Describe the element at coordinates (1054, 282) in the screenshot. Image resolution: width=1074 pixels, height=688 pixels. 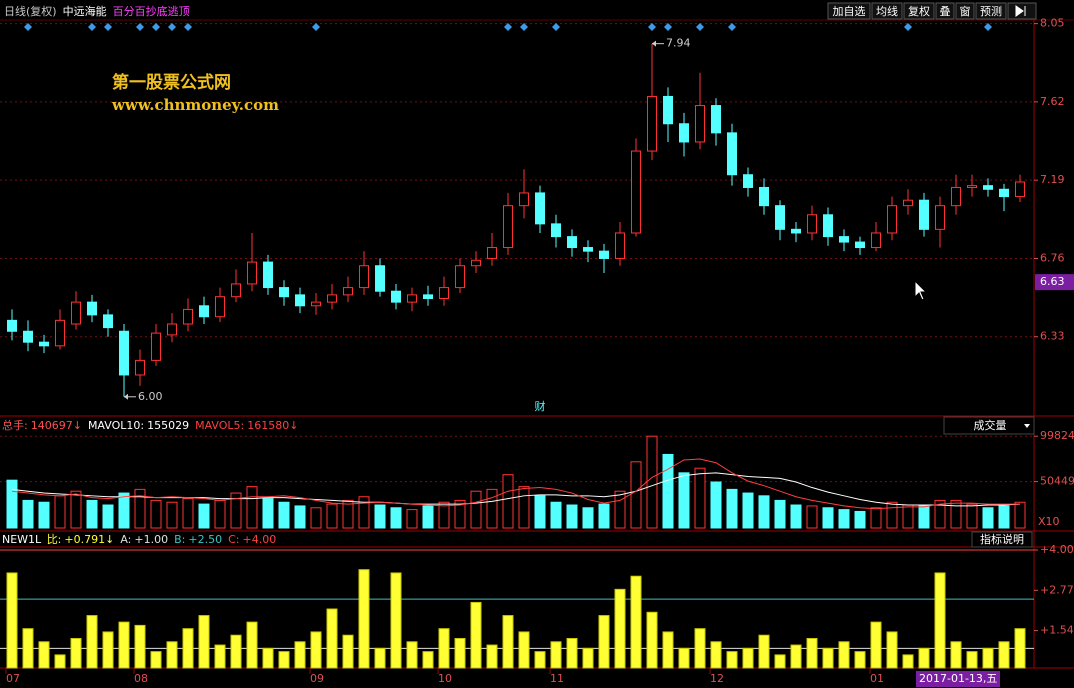
I see `cursor-price-box` at that location.